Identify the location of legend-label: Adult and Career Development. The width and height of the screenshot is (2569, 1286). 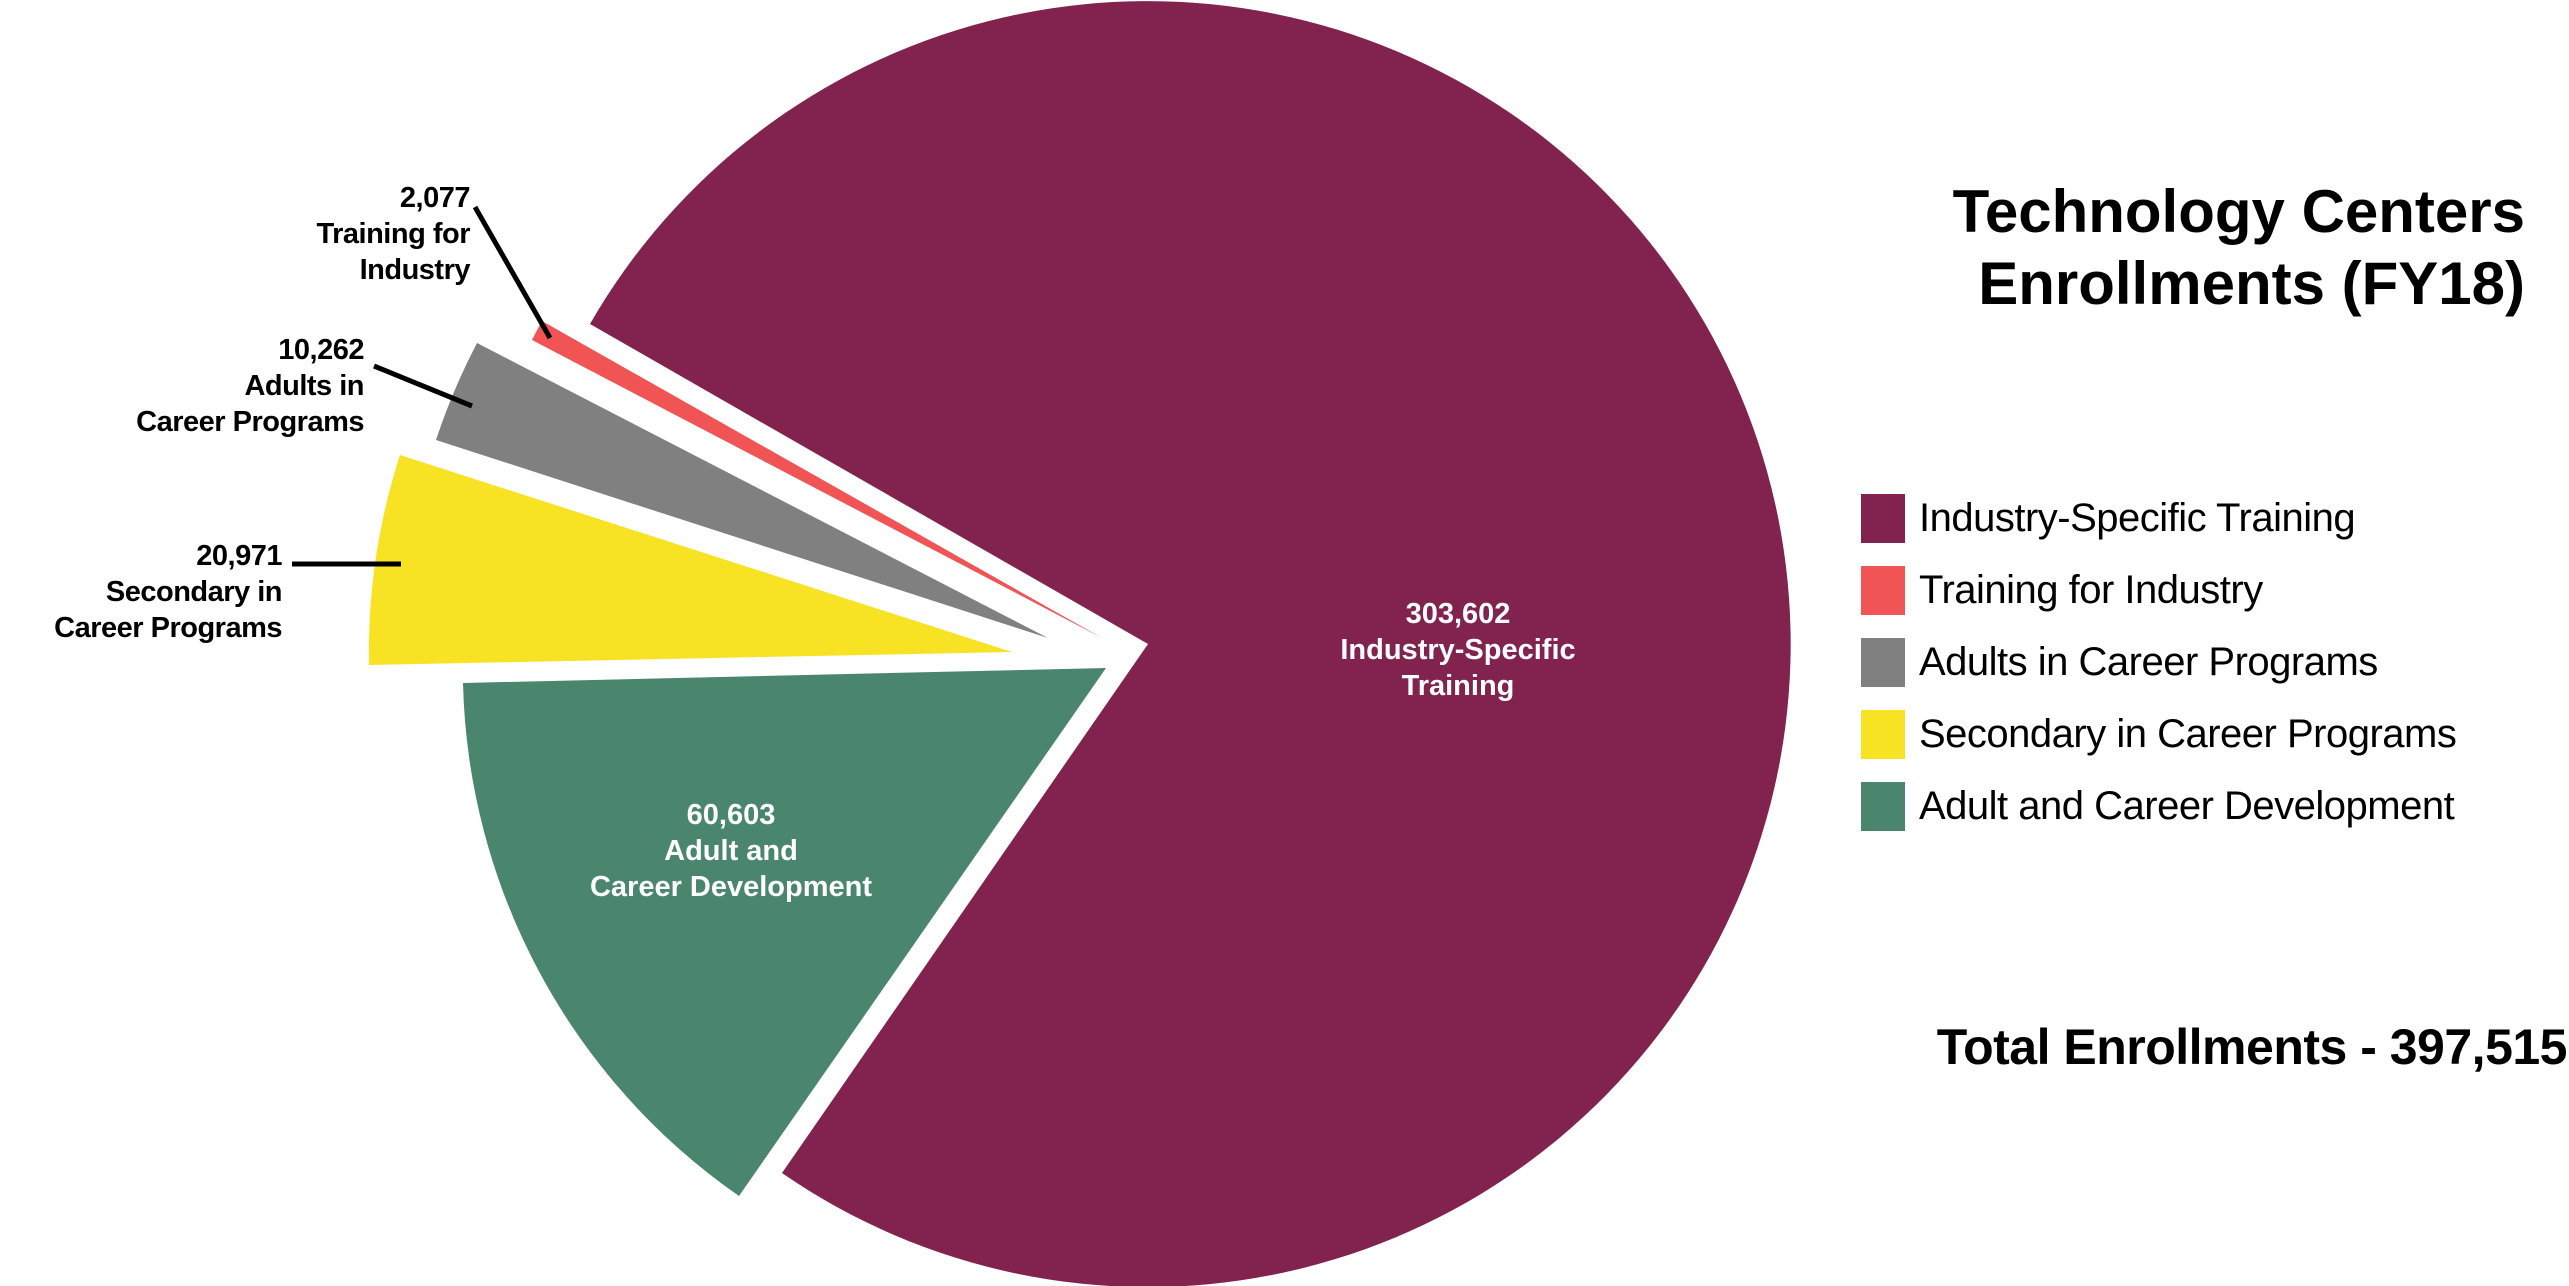
(2187, 806).